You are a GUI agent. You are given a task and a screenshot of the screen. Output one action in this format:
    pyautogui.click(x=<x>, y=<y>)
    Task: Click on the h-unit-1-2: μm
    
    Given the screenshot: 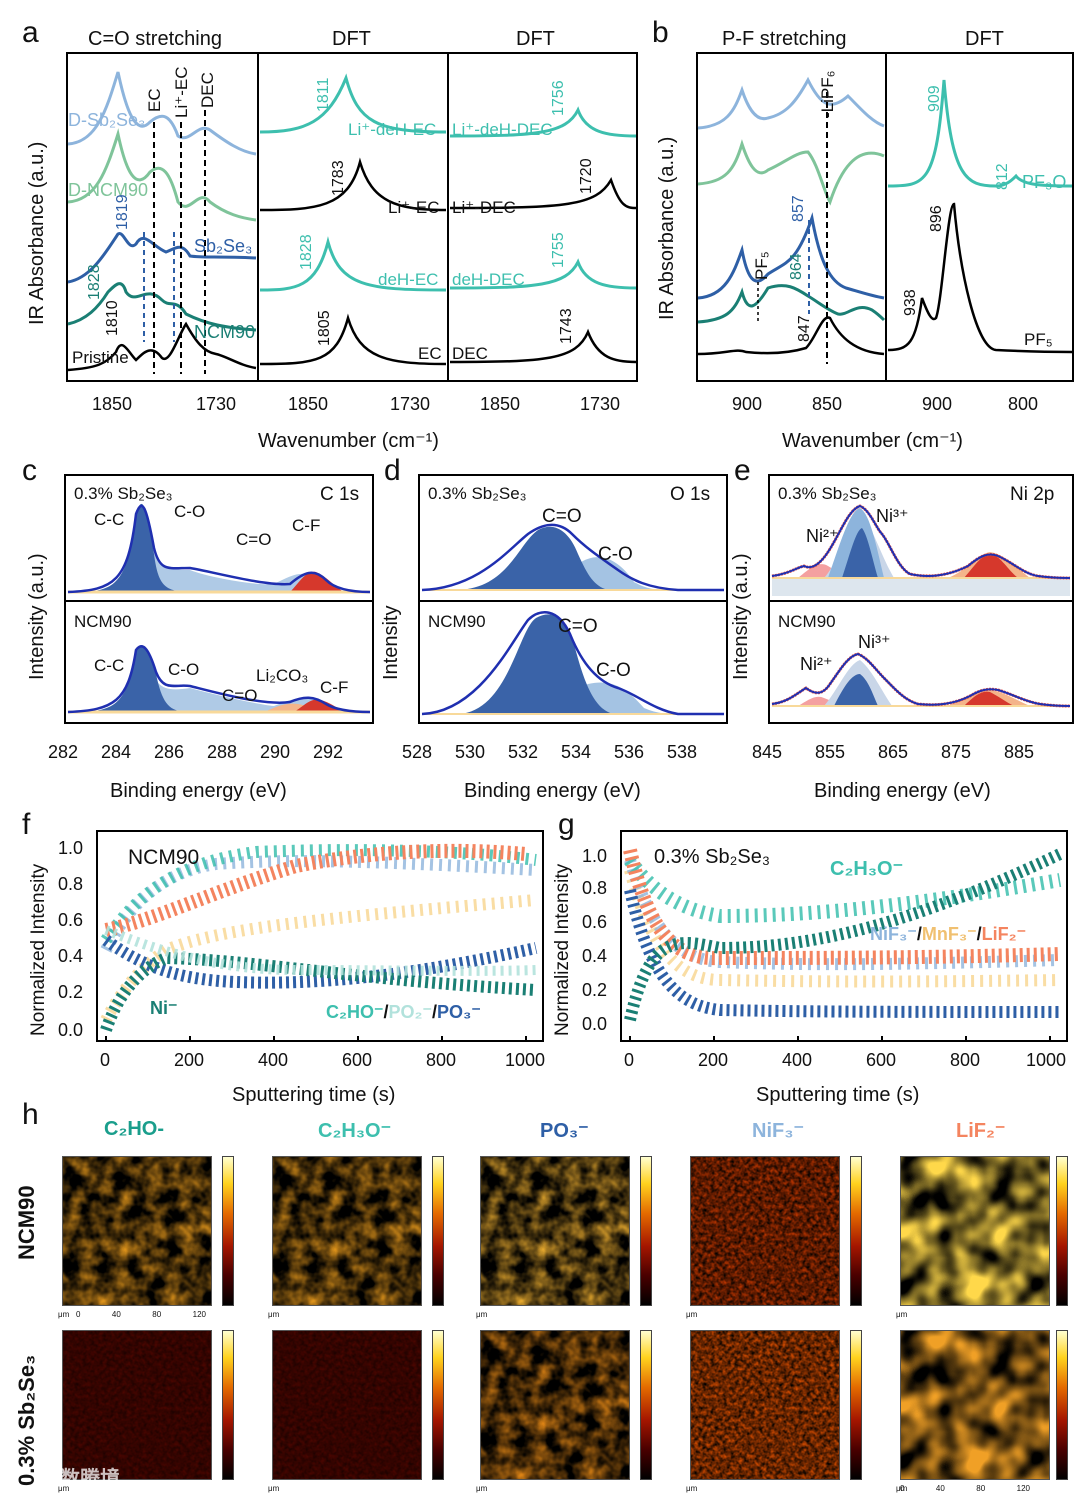 What is the action you would take?
    pyautogui.click(x=274, y=1314)
    